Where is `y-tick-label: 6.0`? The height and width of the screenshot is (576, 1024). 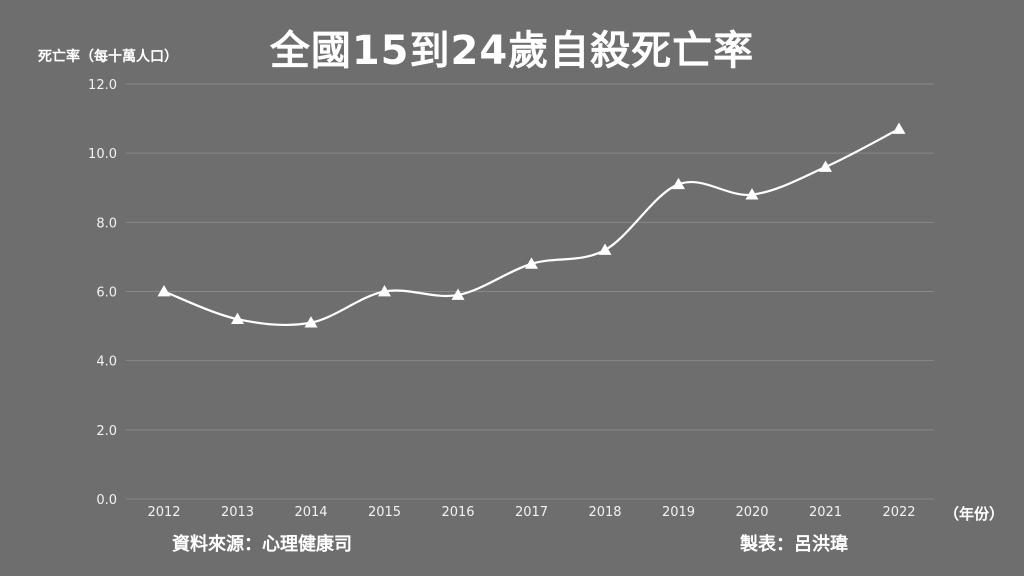
y-tick-label: 6.0 is located at coordinates (106, 293).